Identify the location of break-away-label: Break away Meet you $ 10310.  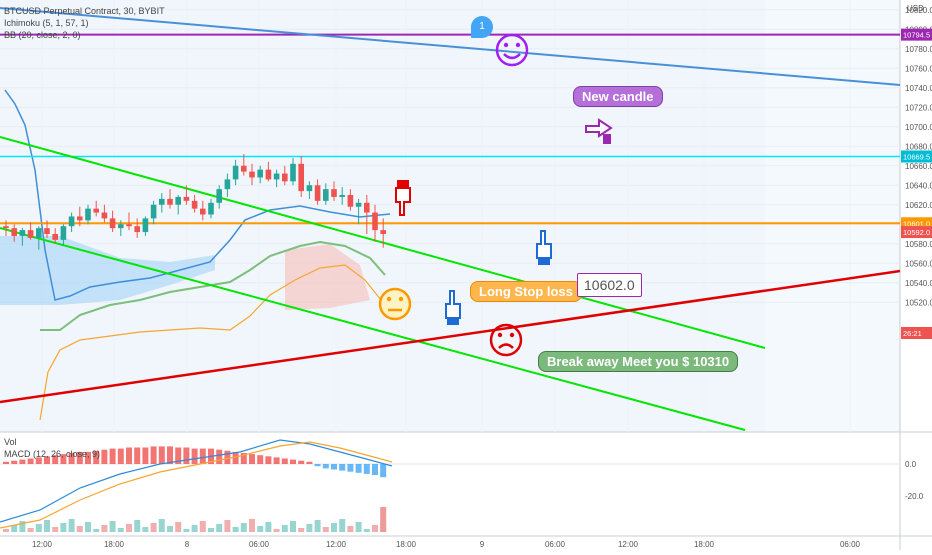
(638, 361).